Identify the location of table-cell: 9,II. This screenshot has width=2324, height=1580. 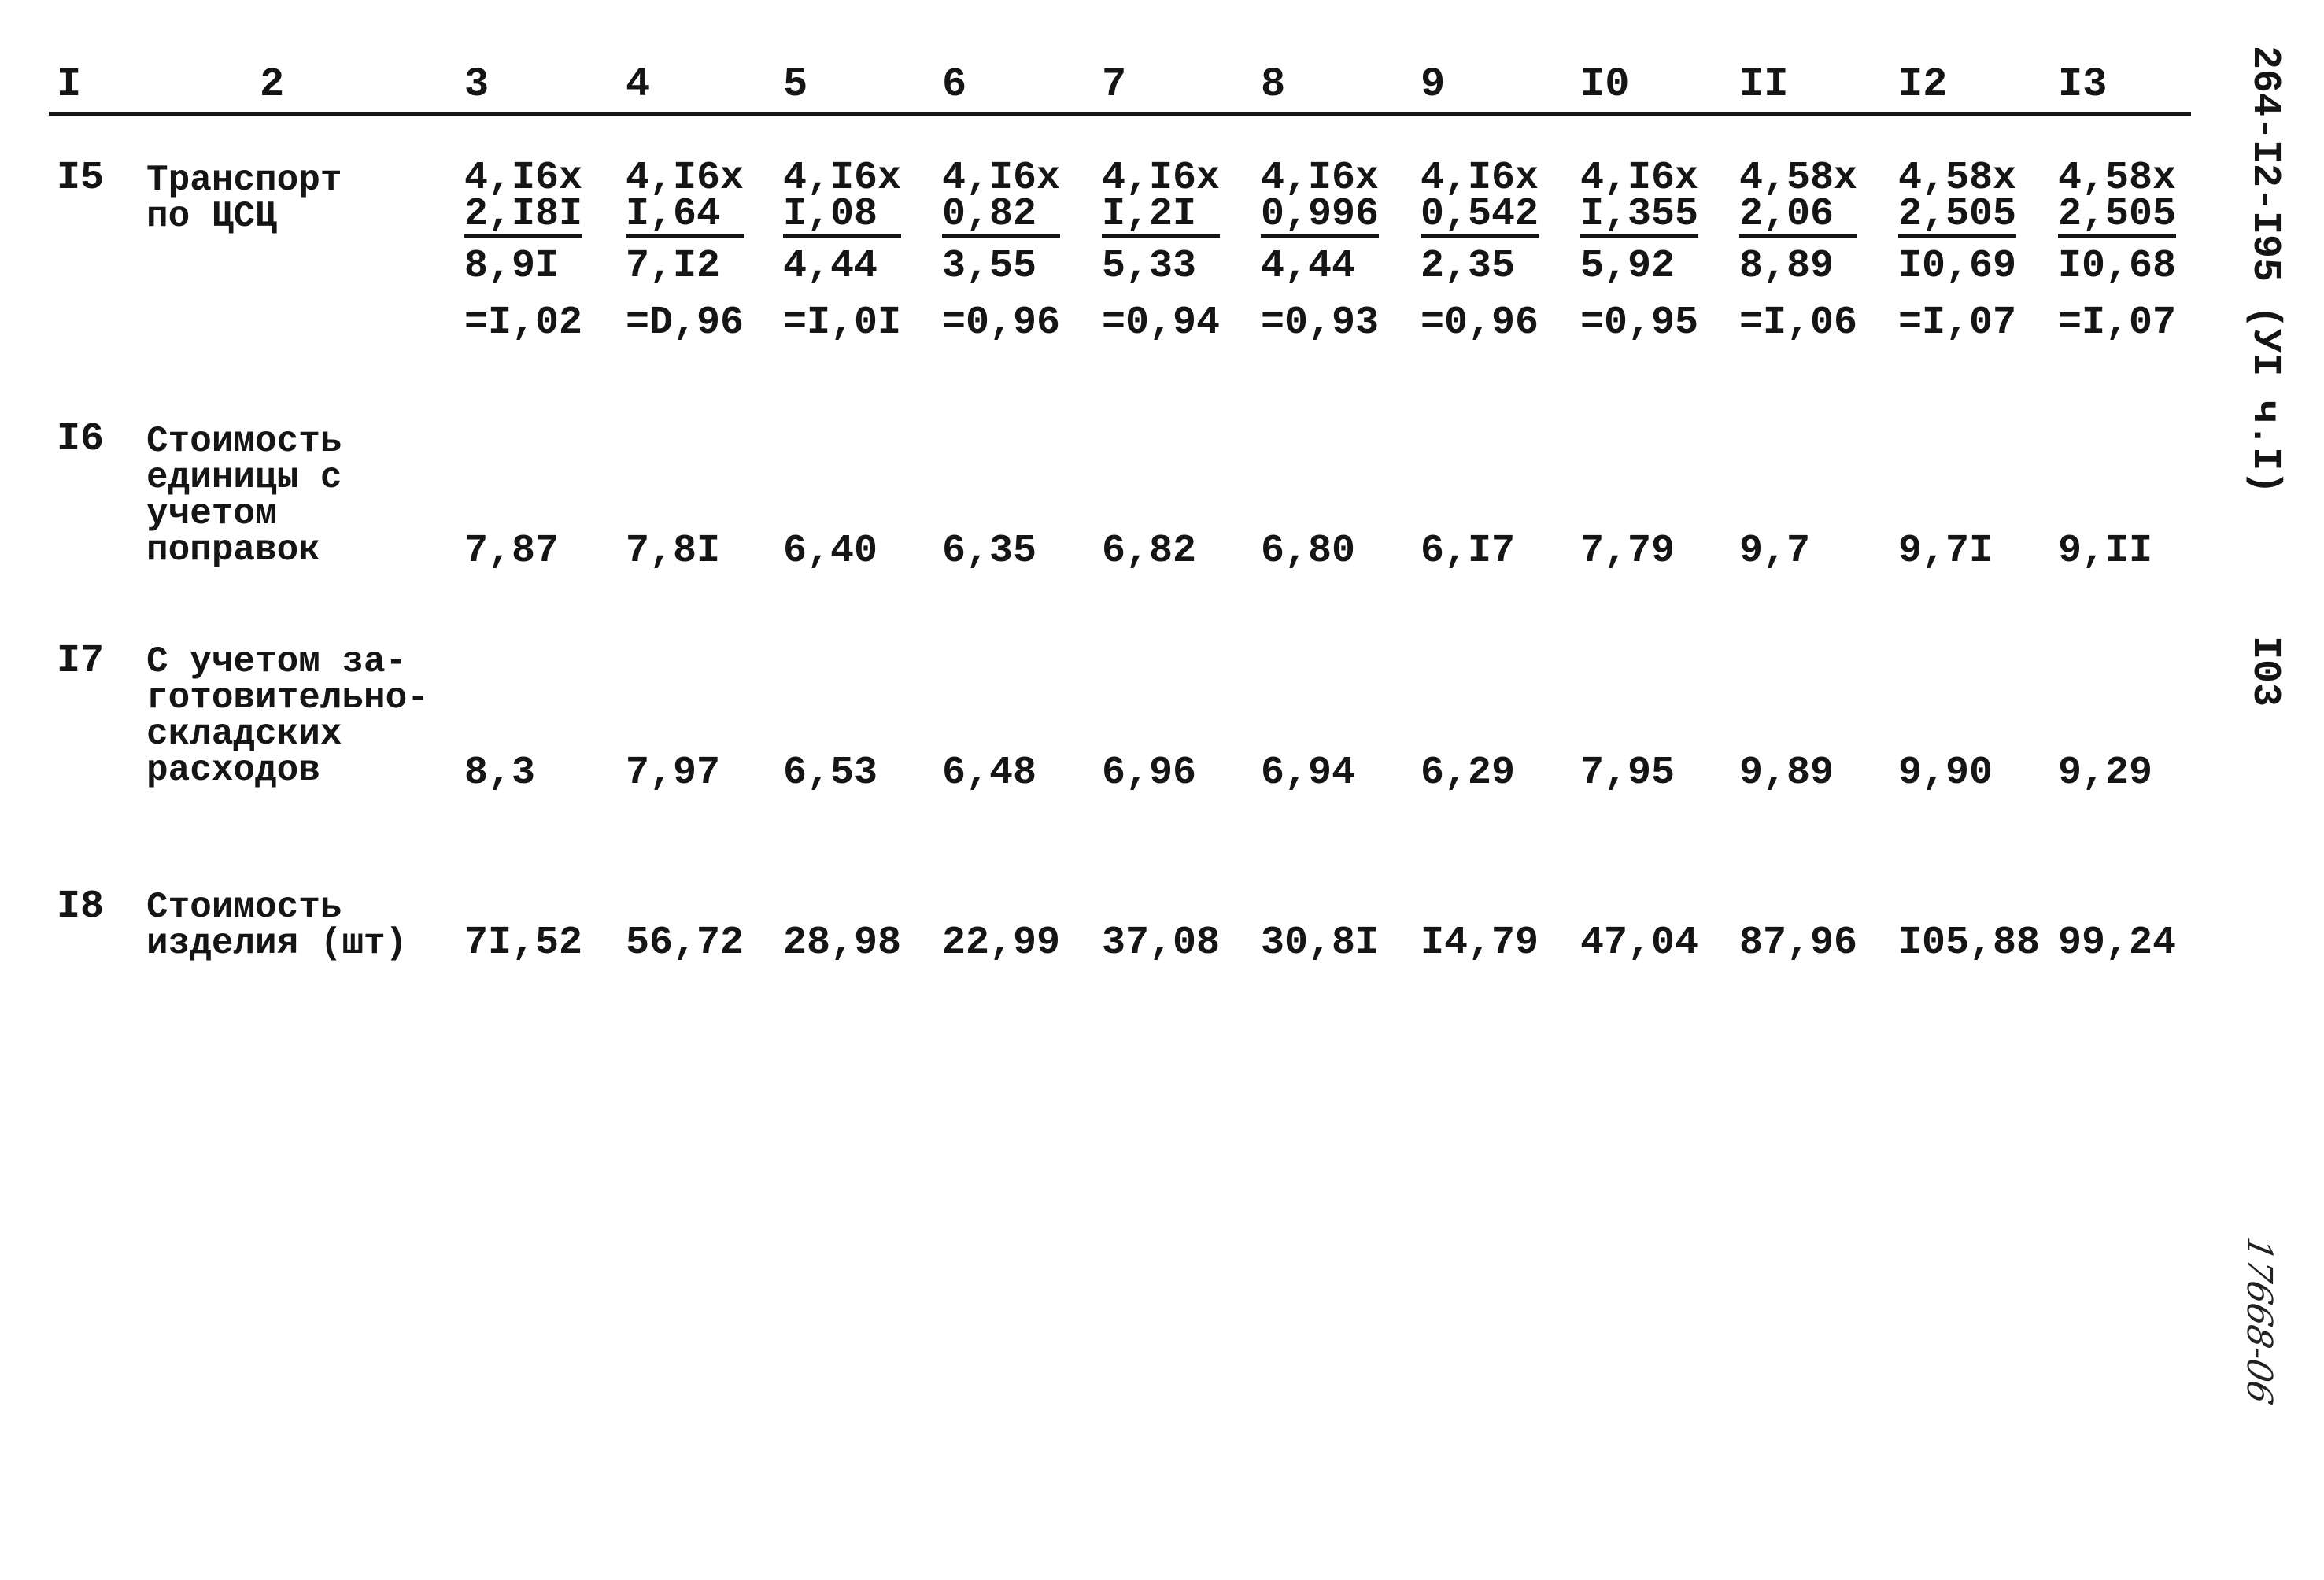
(2105, 551).